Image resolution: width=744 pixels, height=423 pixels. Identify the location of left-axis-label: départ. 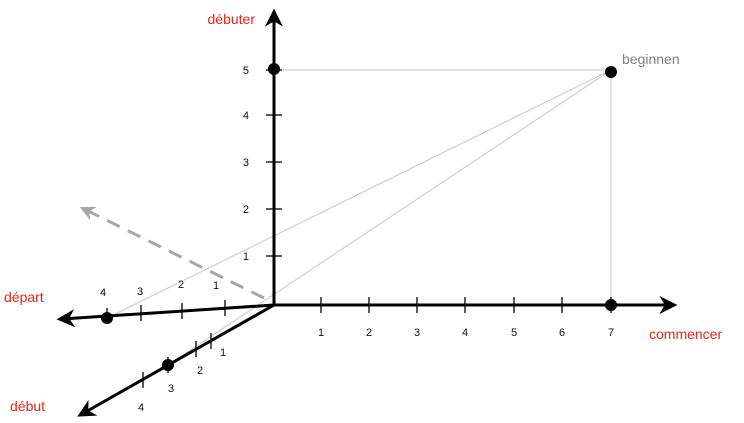
(24, 297).